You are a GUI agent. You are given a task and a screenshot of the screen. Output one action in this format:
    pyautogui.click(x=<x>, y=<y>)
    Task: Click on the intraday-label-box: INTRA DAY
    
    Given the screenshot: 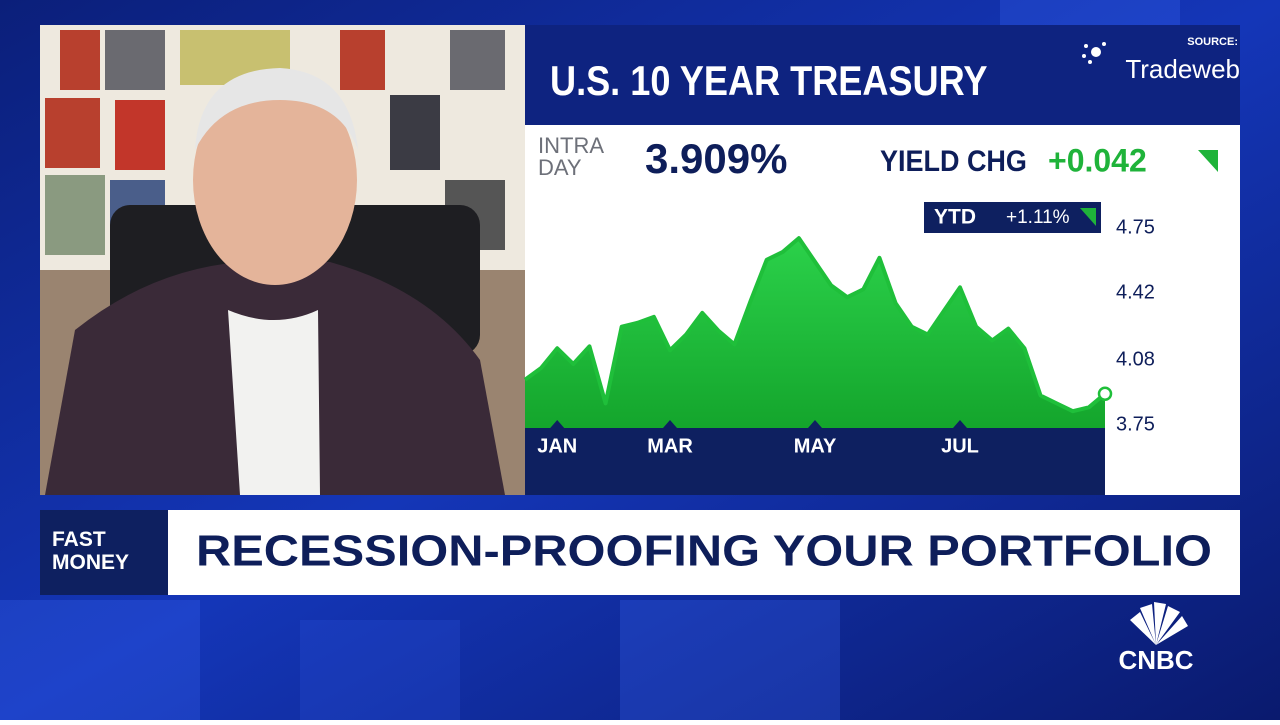 What is the action you would take?
    pyautogui.click(x=570, y=157)
    